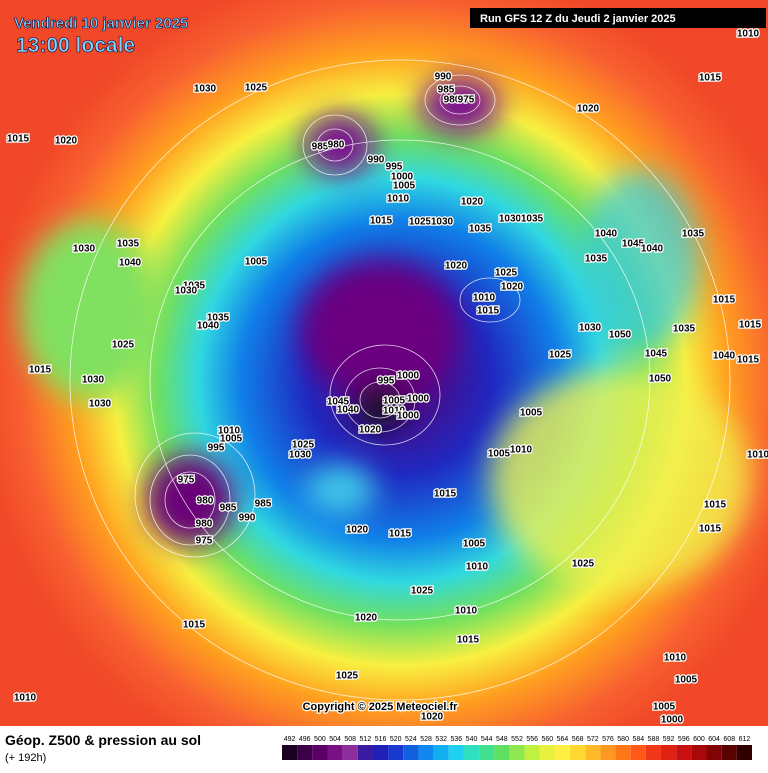  What do you see at coordinates (593, 739) in the screenshot?
I see `scale-label: 572` at bounding box center [593, 739].